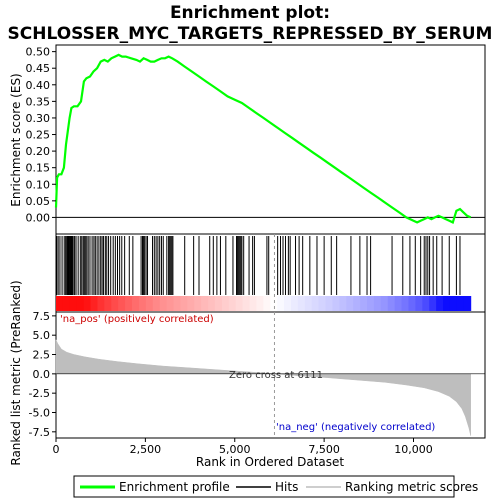  Describe the element at coordinates (258, 265) in the screenshot. I see `hits-layer` at that location.